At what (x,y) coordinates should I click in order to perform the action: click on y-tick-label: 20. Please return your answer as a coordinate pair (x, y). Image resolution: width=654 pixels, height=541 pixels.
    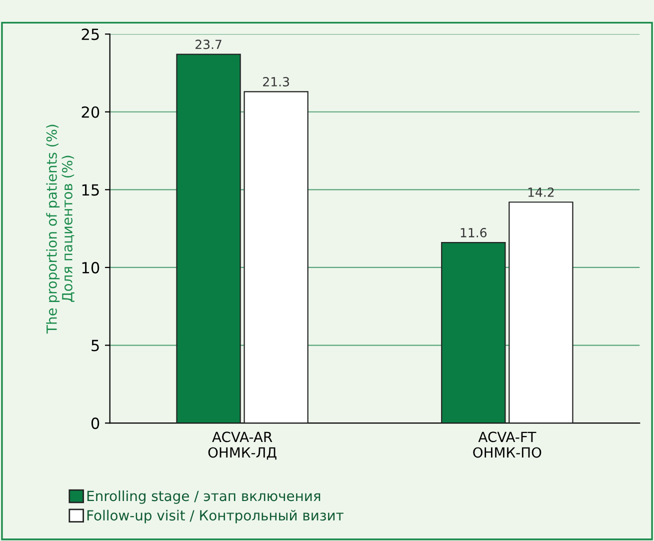
    Looking at the image, I should click on (91, 112).